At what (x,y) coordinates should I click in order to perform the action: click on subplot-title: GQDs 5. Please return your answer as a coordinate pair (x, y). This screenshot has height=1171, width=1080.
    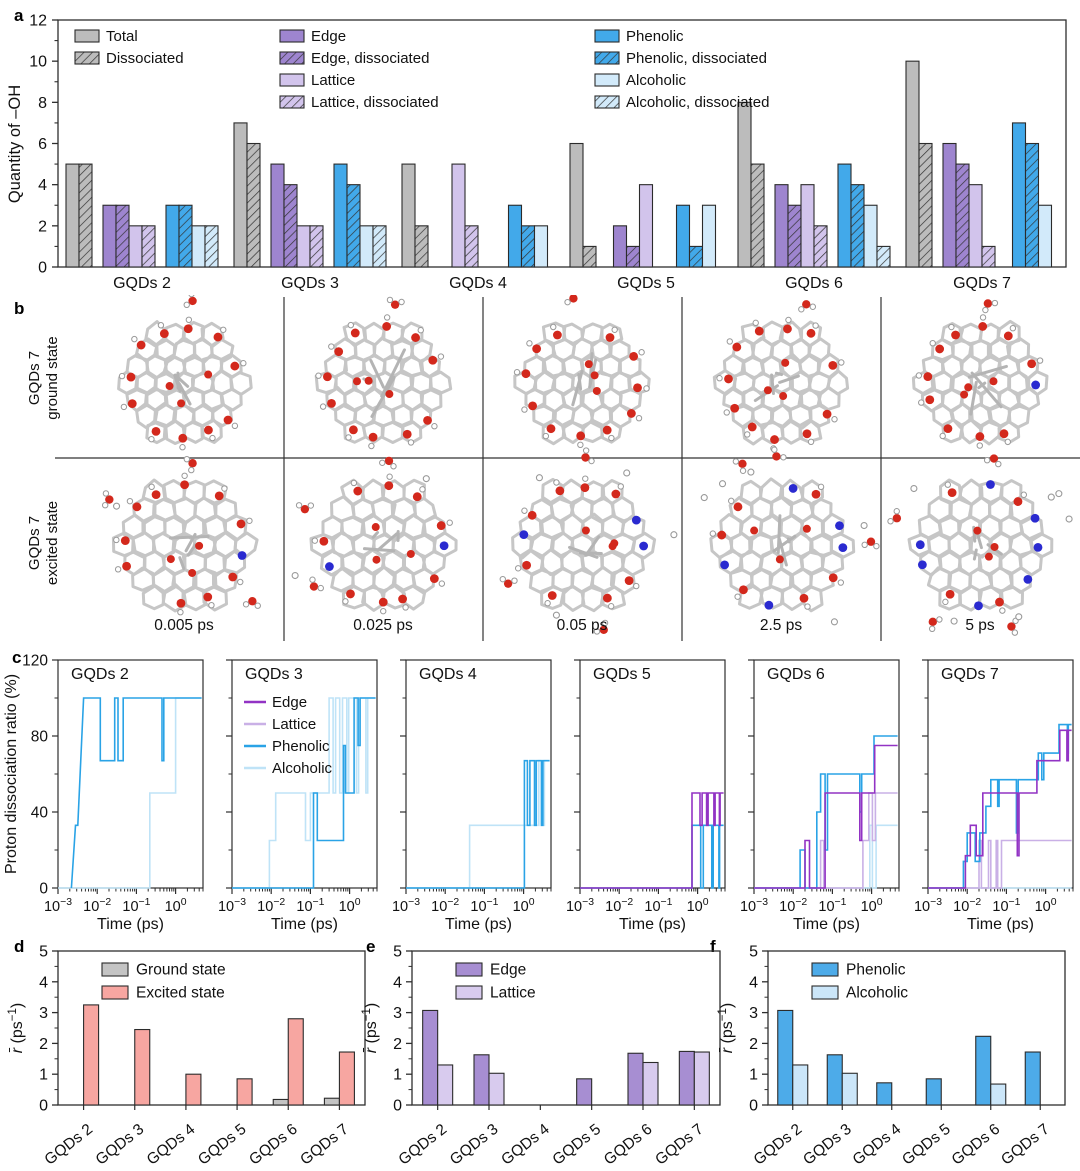
    Looking at the image, I should click on (622, 674).